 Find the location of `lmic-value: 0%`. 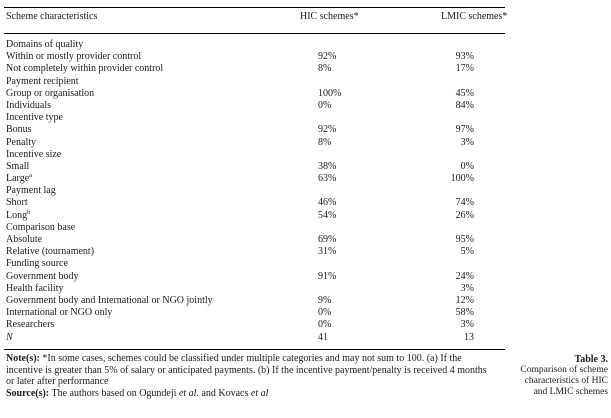

lmic-value: 0% is located at coordinates (467, 166).